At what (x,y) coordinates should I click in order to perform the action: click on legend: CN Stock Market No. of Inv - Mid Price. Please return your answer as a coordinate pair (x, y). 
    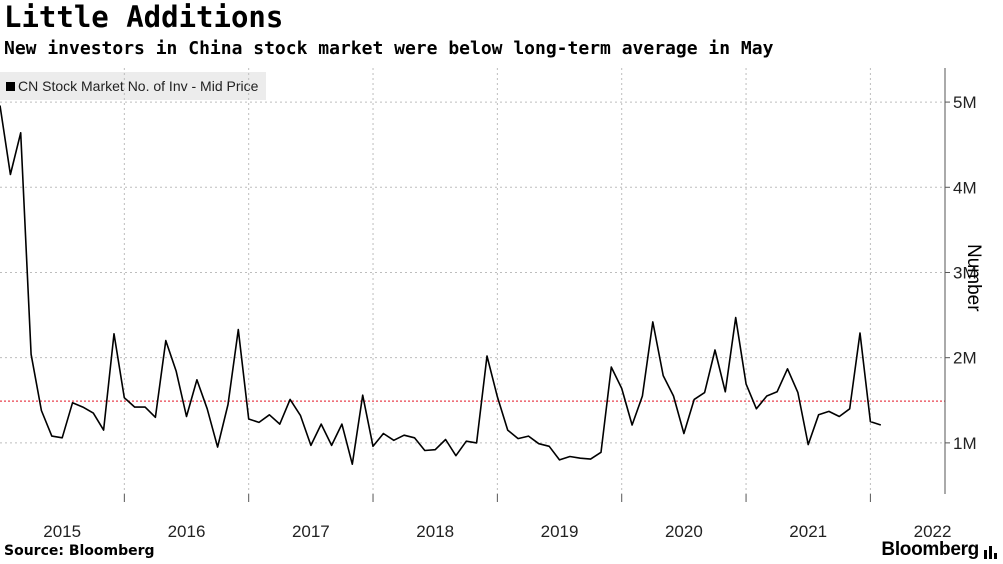
    Looking at the image, I should click on (133, 86).